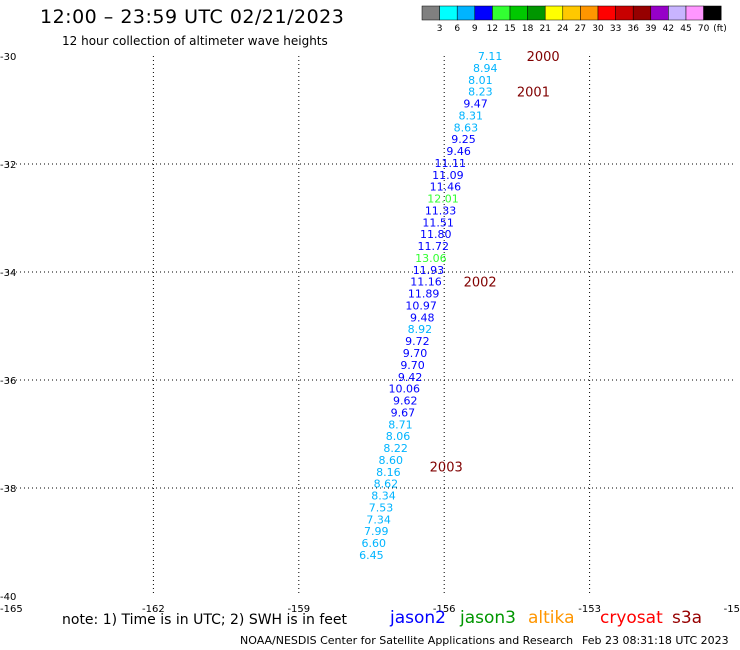  I want to click on wave-height-point: 6.45, so click(371, 555).